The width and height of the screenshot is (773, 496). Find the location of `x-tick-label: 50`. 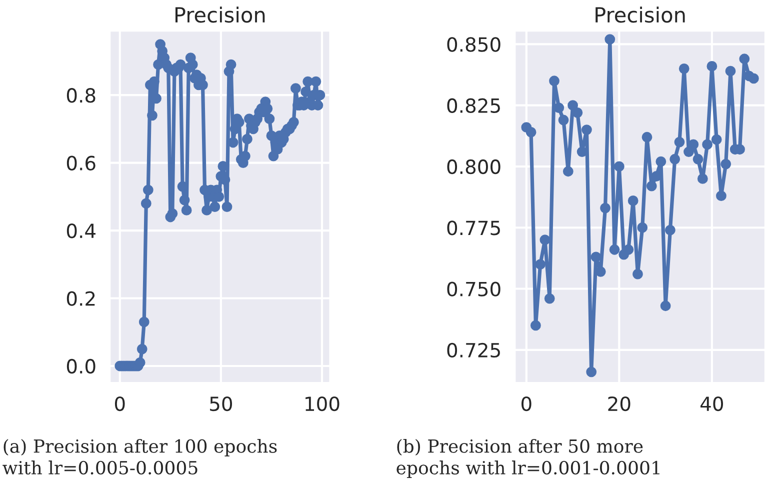

x-tick-label: 50 is located at coordinates (221, 404).